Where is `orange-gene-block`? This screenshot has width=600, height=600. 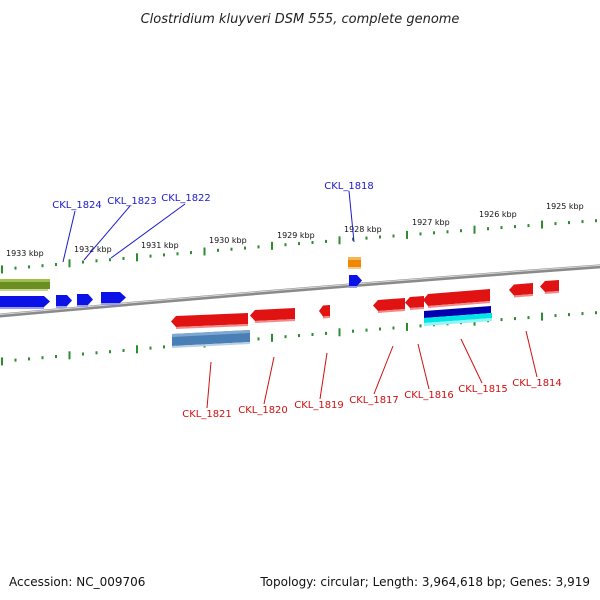
orange-gene-block is located at coordinates (354, 263).